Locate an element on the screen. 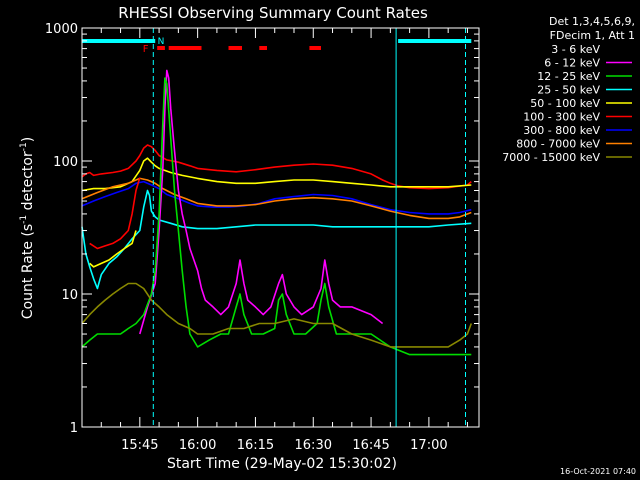  x-tick-label-0: 15:45 is located at coordinates (139, 445).